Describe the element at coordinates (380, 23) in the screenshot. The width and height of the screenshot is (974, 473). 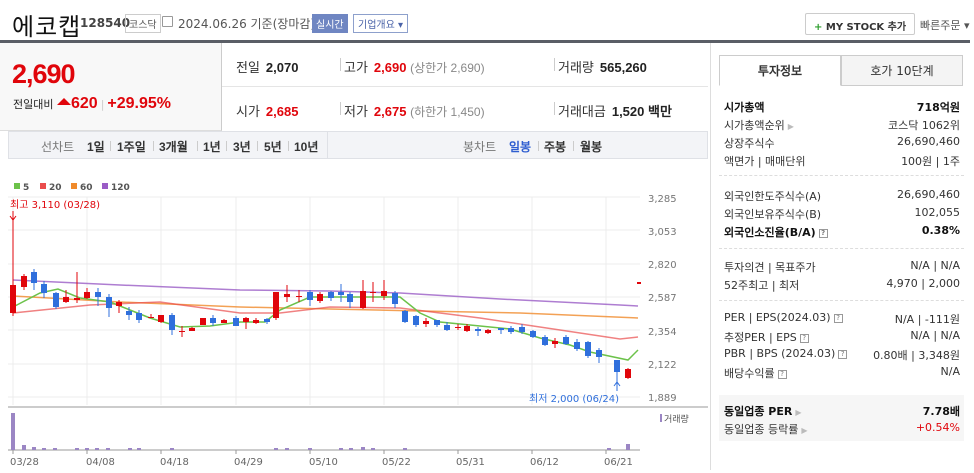
I see `corp-overview-dropdown: 기업개요 ▾` at that location.